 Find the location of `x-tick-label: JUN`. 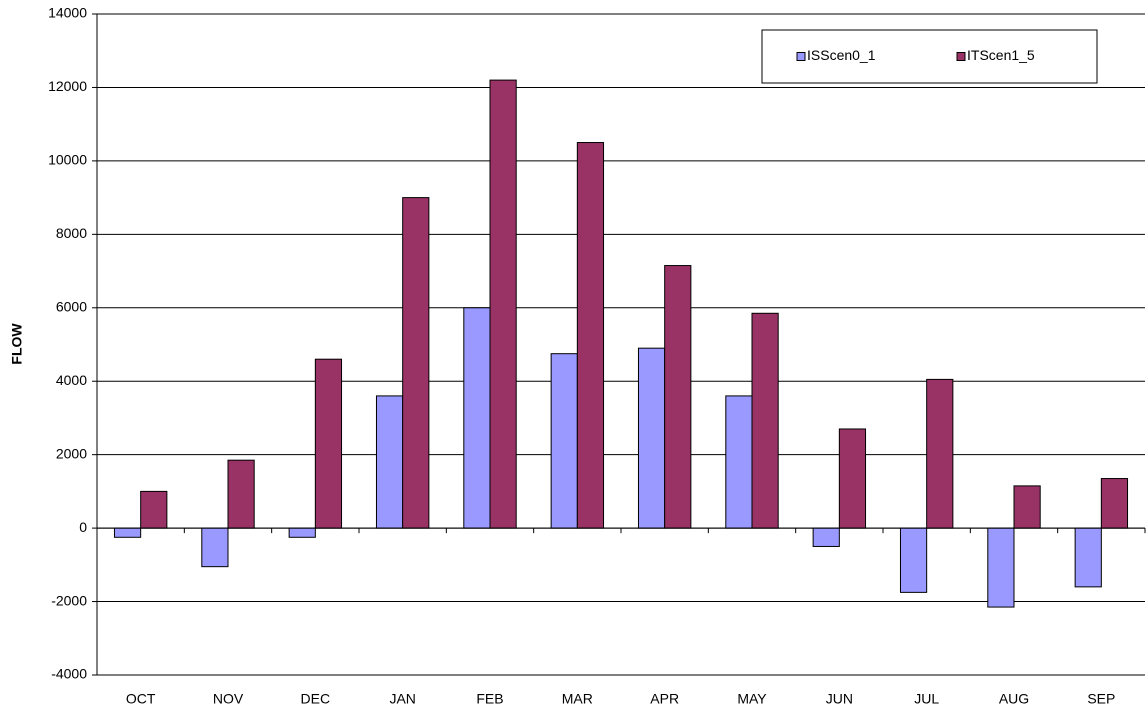

x-tick-label: JUN is located at coordinates (839, 699).